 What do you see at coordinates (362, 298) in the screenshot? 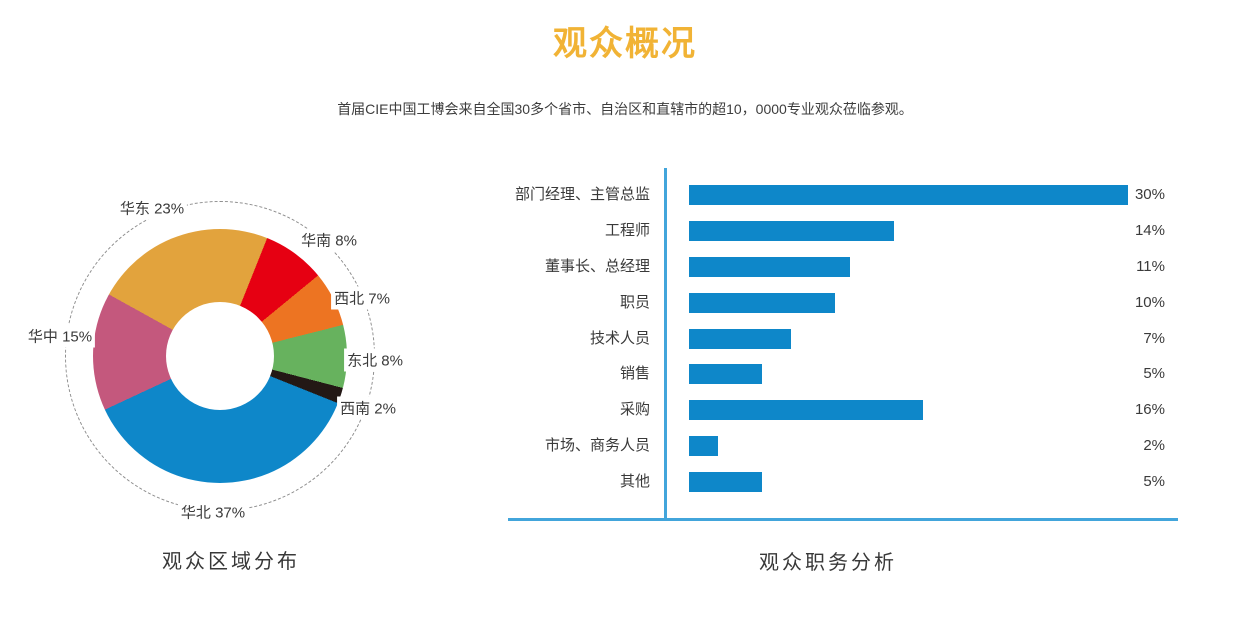
I see `donut-segment-label: 西北 7%` at bounding box center [362, 298].